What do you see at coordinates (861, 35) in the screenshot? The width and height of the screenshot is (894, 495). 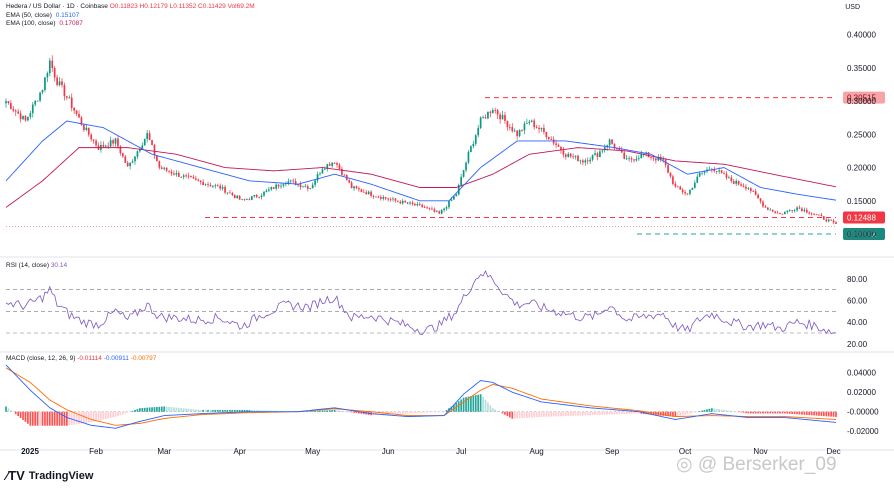 I see `price-tick-label: 0.40000` at bounding box center [861, 35].